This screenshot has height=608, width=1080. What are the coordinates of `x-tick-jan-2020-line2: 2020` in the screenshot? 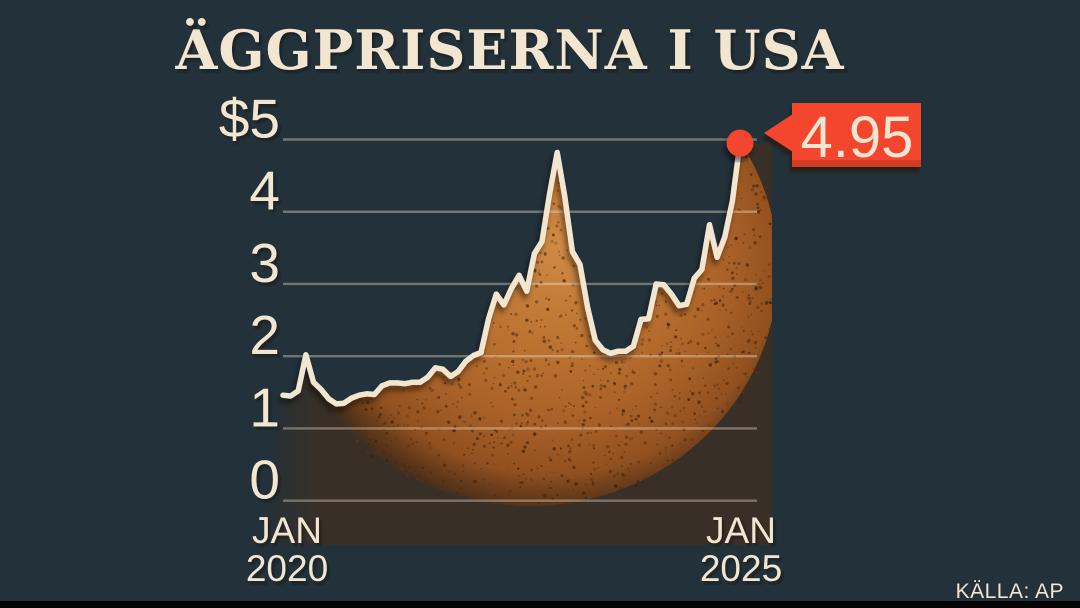 It's located at (287, 568).